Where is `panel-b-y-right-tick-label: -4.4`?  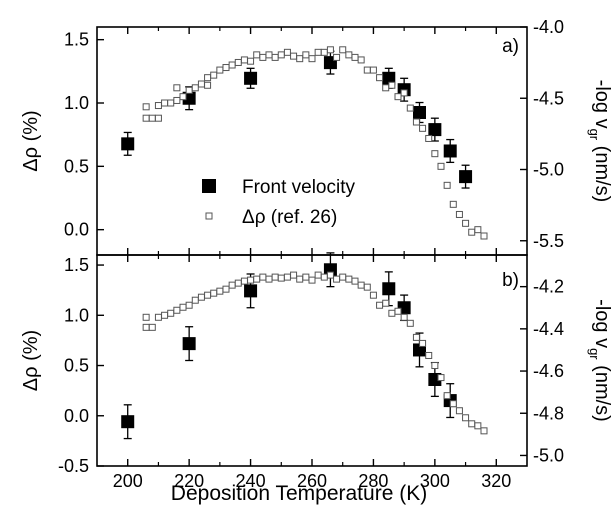 panel-b-y-right-tick-label: -4.4 is located at coordinates (548, 329).